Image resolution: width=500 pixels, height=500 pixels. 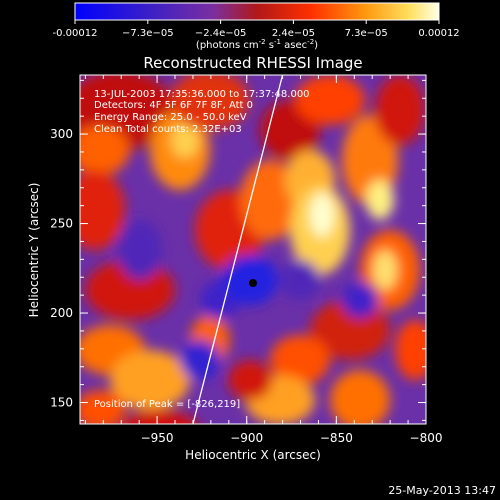 I want to click on colorbar-tick-label: -0.00012, so click(x=75, y=33).